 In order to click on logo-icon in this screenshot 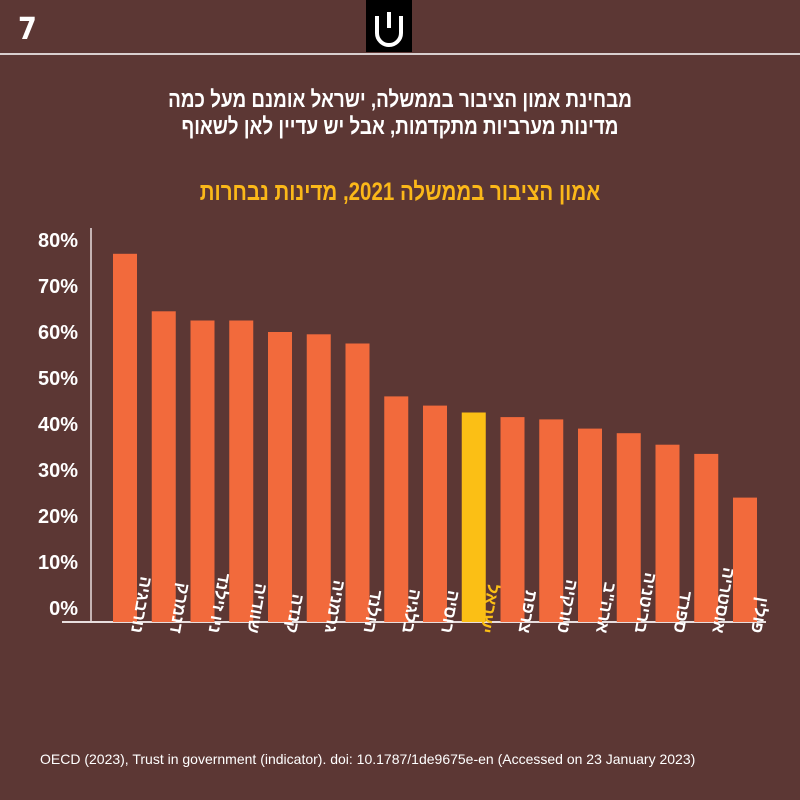, I will do `click(389, 26)`.